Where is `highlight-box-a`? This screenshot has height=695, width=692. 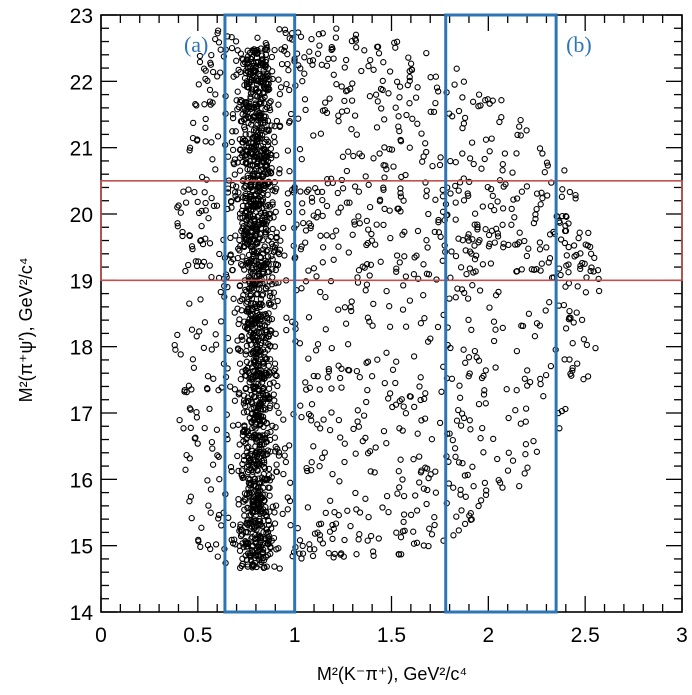 highlight-box-a is located at coordinates (260, 313).